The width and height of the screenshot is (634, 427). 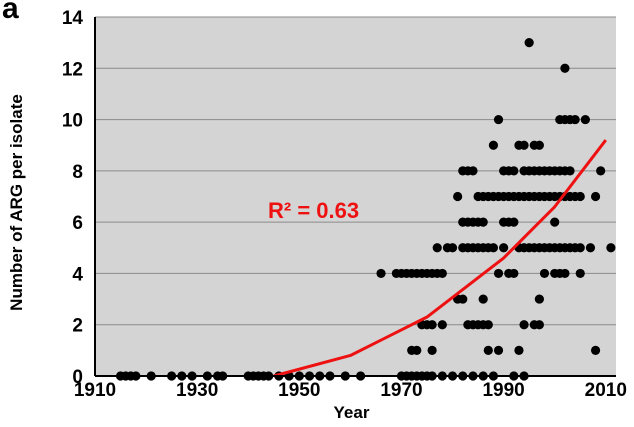 What do you see at coordinates (197, 390) in the screenshot?
I see `x-tick-label: 1930` at bounding box center [197, 390].